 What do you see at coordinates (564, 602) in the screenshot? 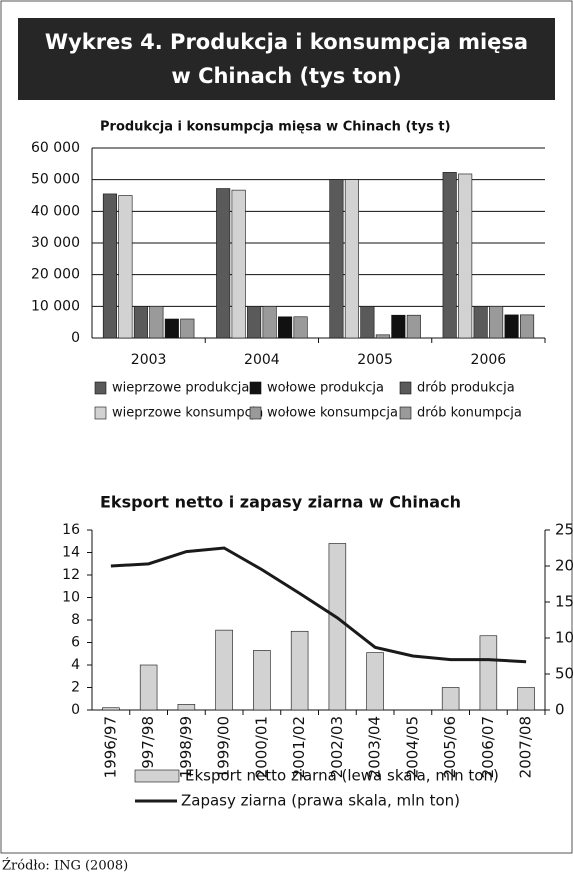
I see `y2-tick-label: 150` at bounding box center [564, 602].